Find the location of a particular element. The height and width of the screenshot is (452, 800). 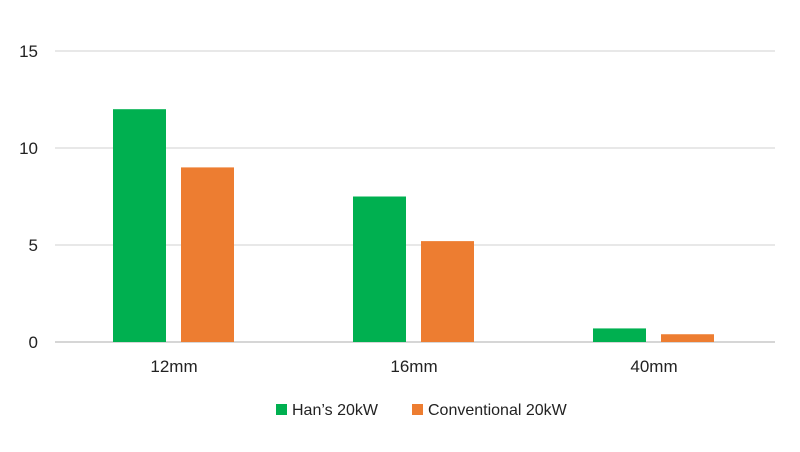

x-tick-label: 40mm is located at coordinates (653, 366).